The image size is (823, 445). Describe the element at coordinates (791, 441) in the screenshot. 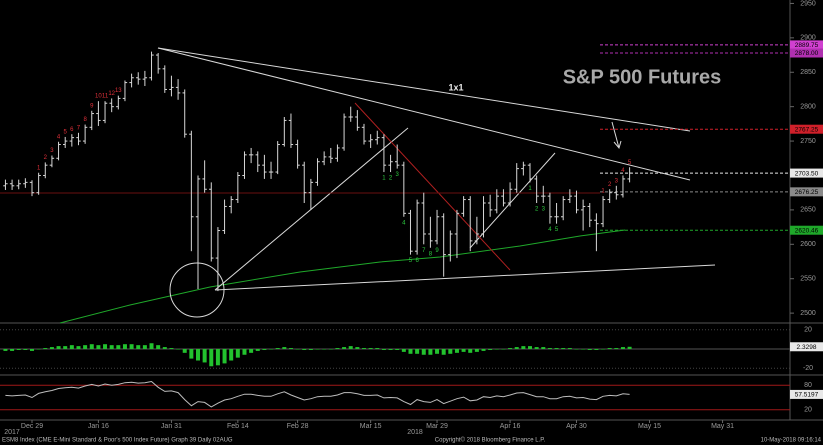

I see `footer-right: 10-May-2018 09:16:14` at that location.